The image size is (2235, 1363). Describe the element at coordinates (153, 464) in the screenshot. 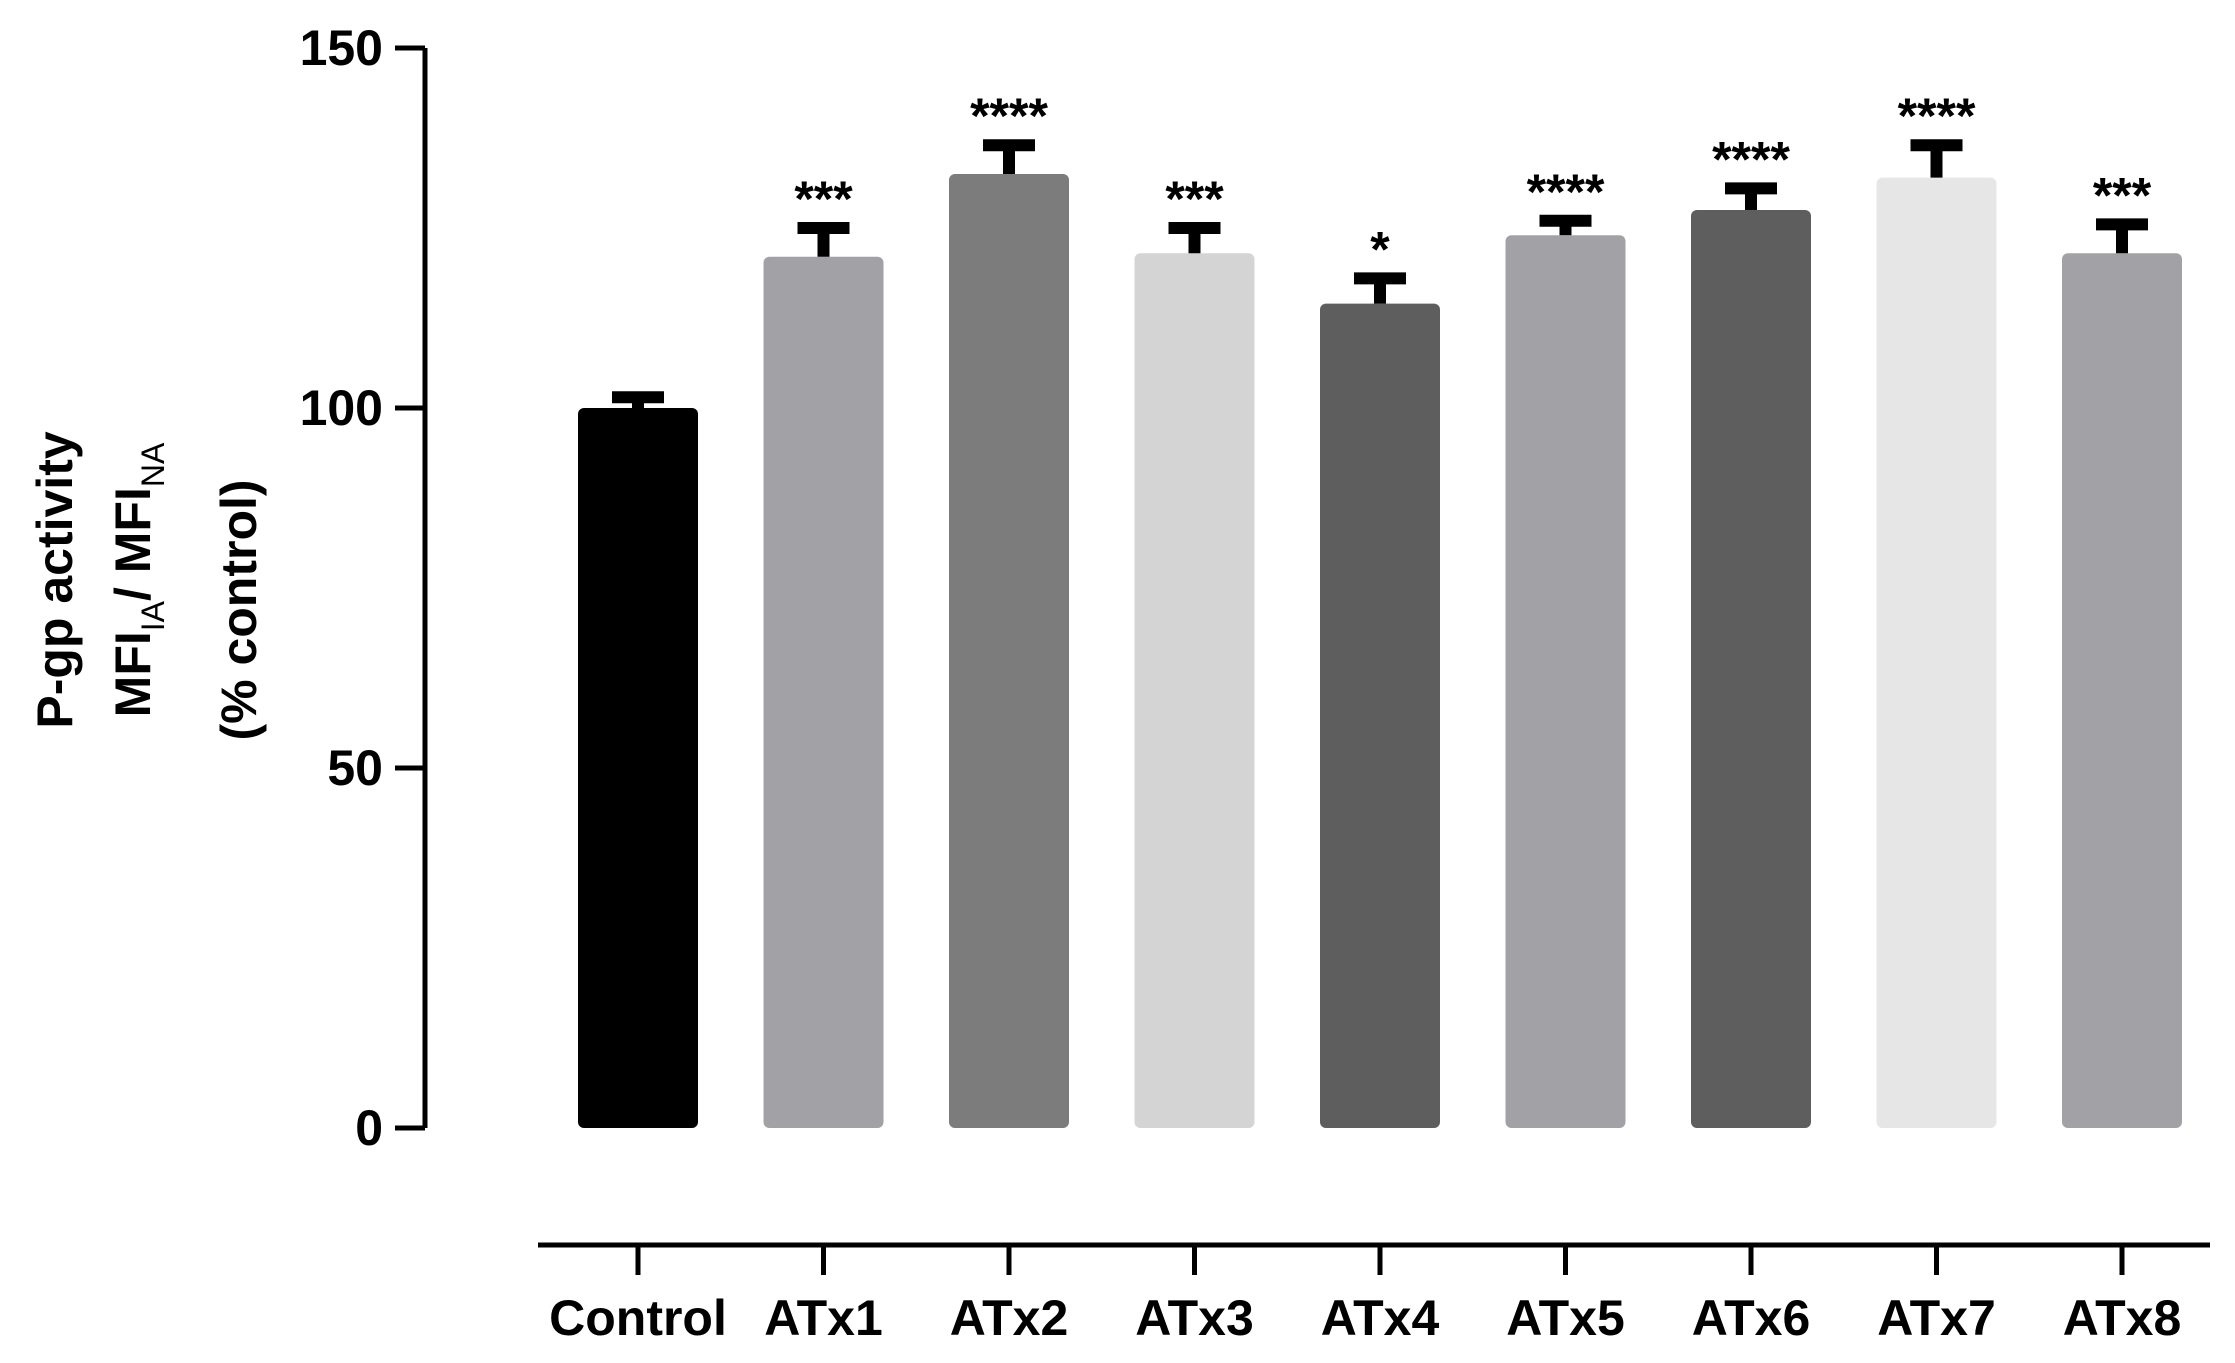

I see `y-axis-label-sub-na: NA` at that location.